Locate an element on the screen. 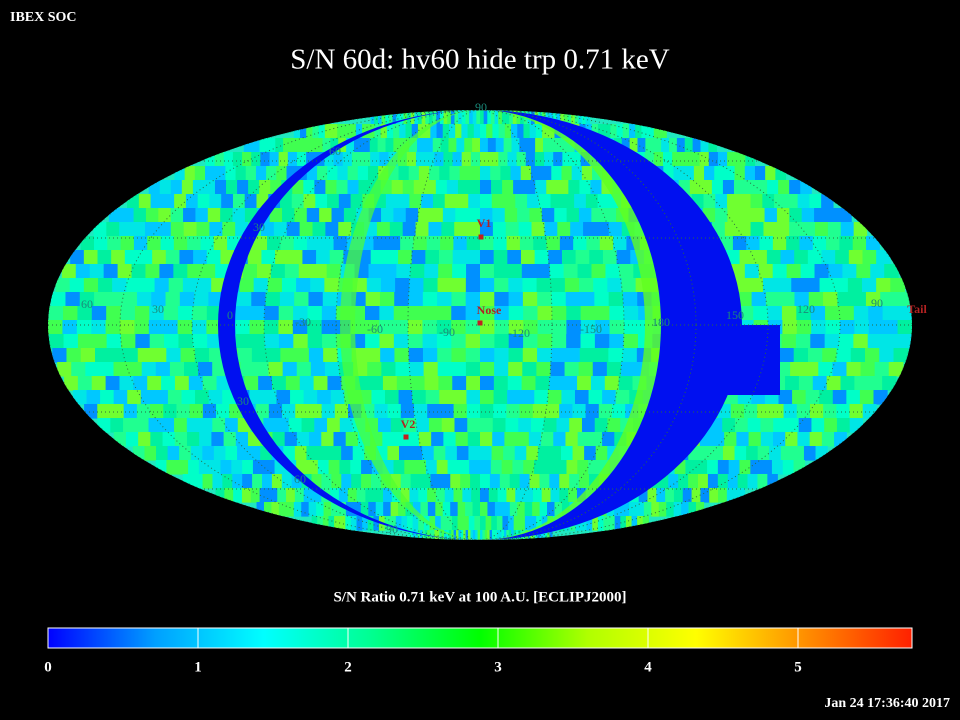 The height and width of the screenshot is (720, 960). marker-label: Nose is located at coordinates (489, 310).